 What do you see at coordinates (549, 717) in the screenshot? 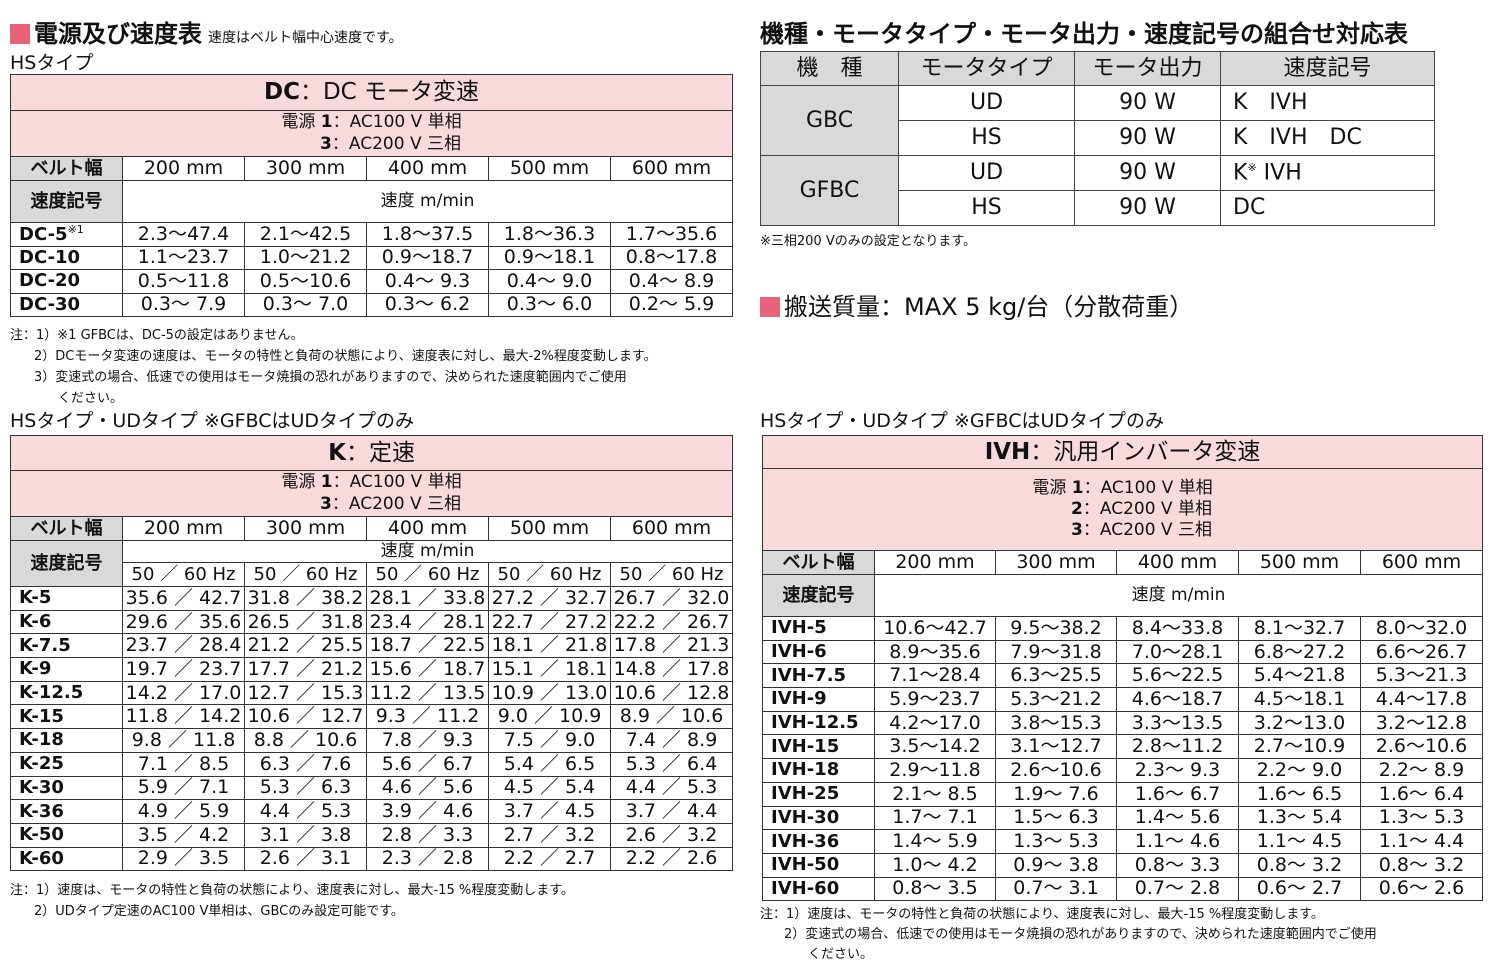
I see `speed-value-cell: 9.0 ／ 10.9` at bounding box center [549, 717].